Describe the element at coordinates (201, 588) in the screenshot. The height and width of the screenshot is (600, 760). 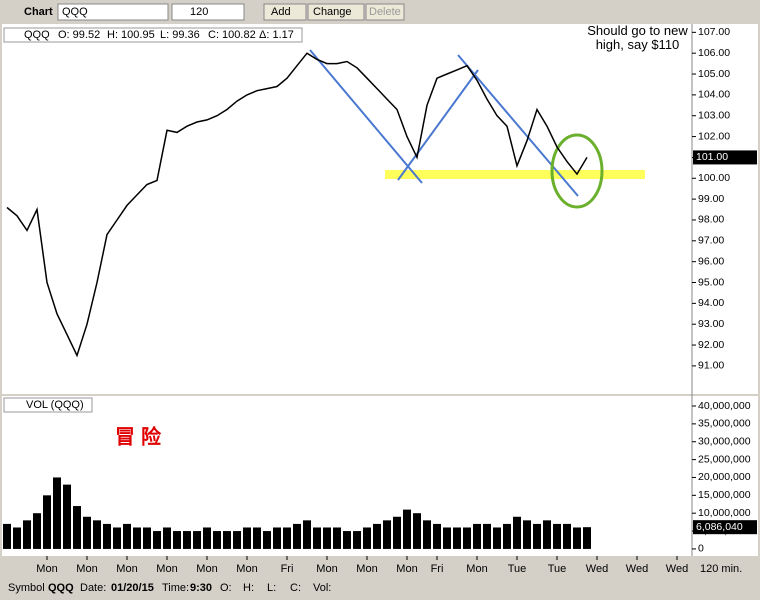
I see `status-time: 9:30` at that location.